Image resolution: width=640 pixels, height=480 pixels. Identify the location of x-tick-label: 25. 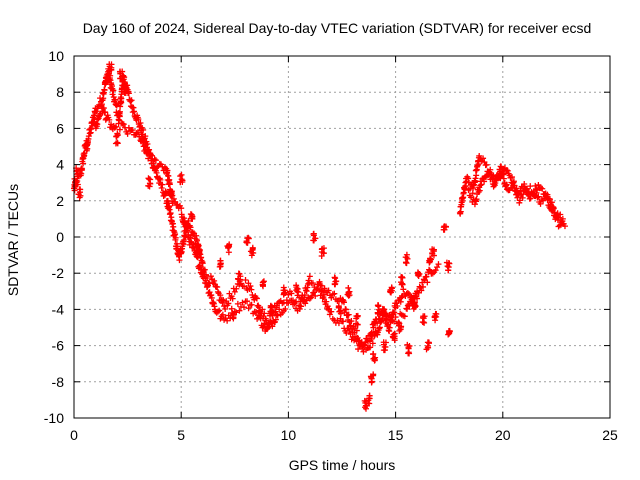
(610, 435).